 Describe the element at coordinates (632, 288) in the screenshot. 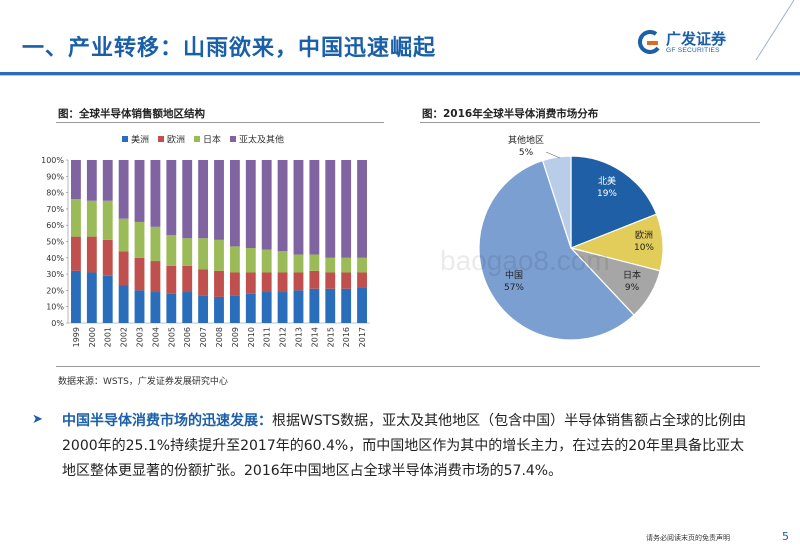

I see `slice-value-label: 9%` at that location.